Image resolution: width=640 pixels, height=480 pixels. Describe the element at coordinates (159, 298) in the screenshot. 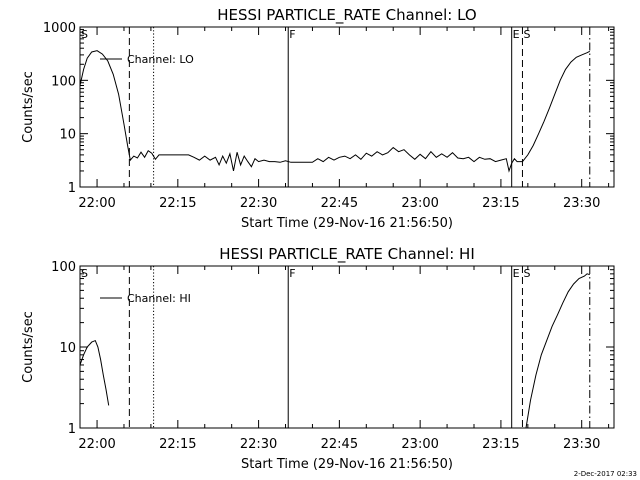

I see `legend-label: Channel: HI` at that location.